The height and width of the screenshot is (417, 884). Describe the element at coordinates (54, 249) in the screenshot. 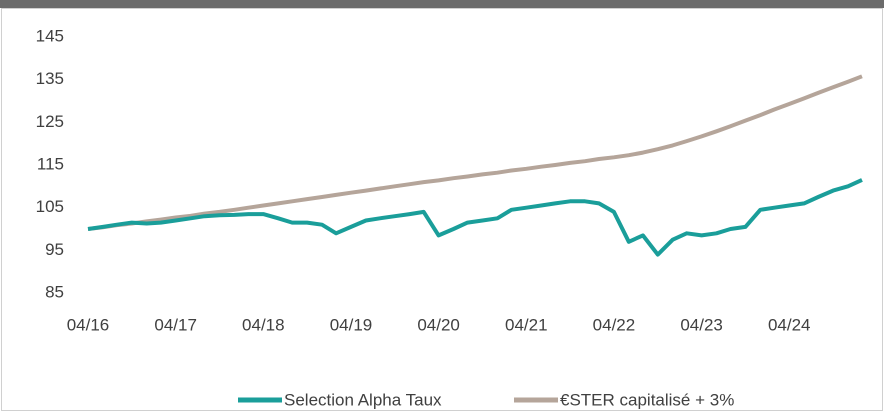

I see `y-tick-label: 95` at that location.